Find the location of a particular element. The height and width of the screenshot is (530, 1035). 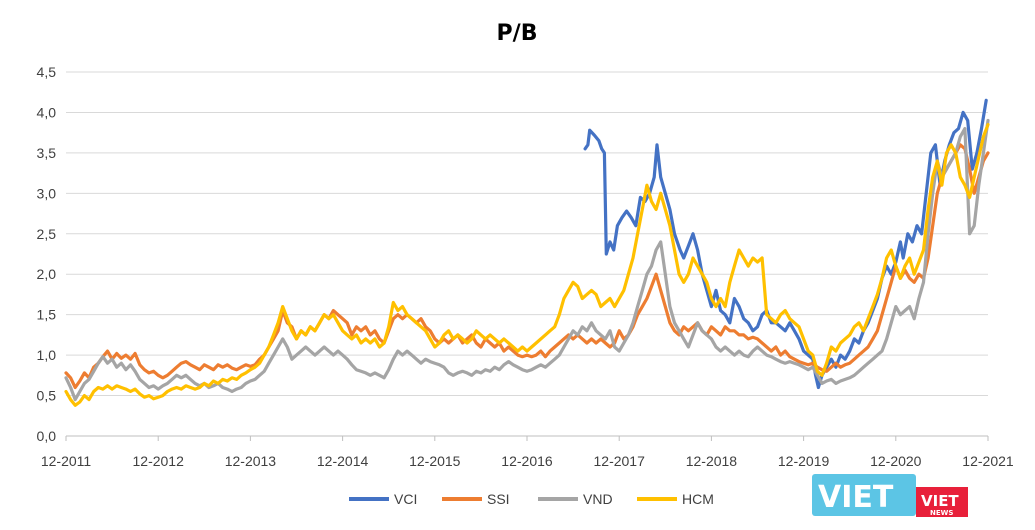

legend-label-vci: VCI is located at coordinates (405, 499).